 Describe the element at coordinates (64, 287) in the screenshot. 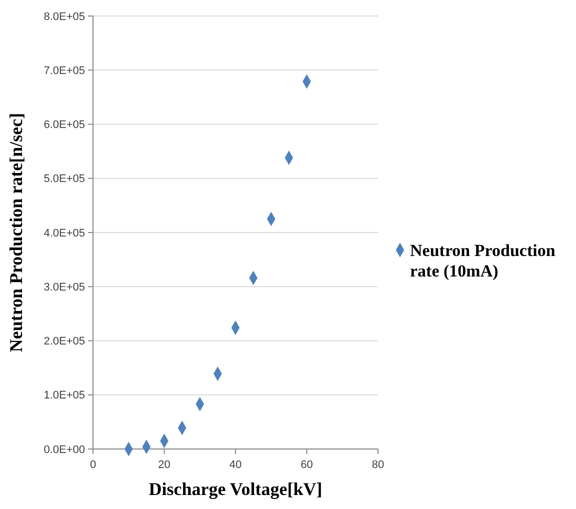

I see `y-tick-label: 3.0E+05` at that location.